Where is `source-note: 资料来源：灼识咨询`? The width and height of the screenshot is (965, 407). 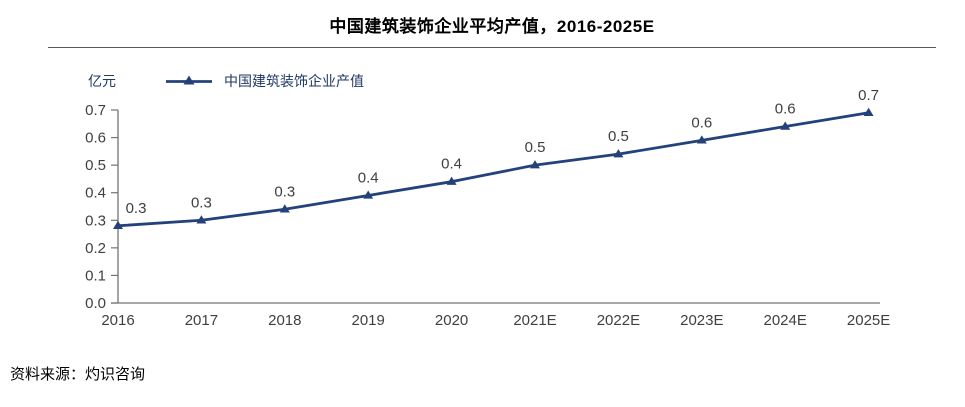 source-note: 资料来源：灼识咨询 is located at coordinates (78, 375).